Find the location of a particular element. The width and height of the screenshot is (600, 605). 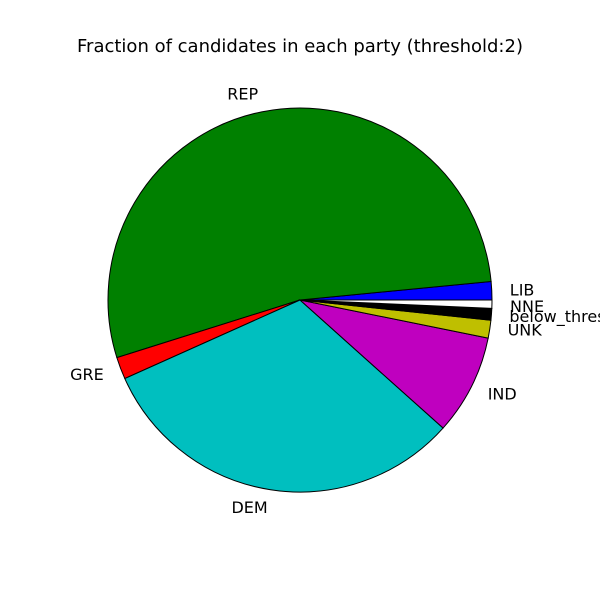

pie-label-unk: UNK is located at coordinates (525, 329).